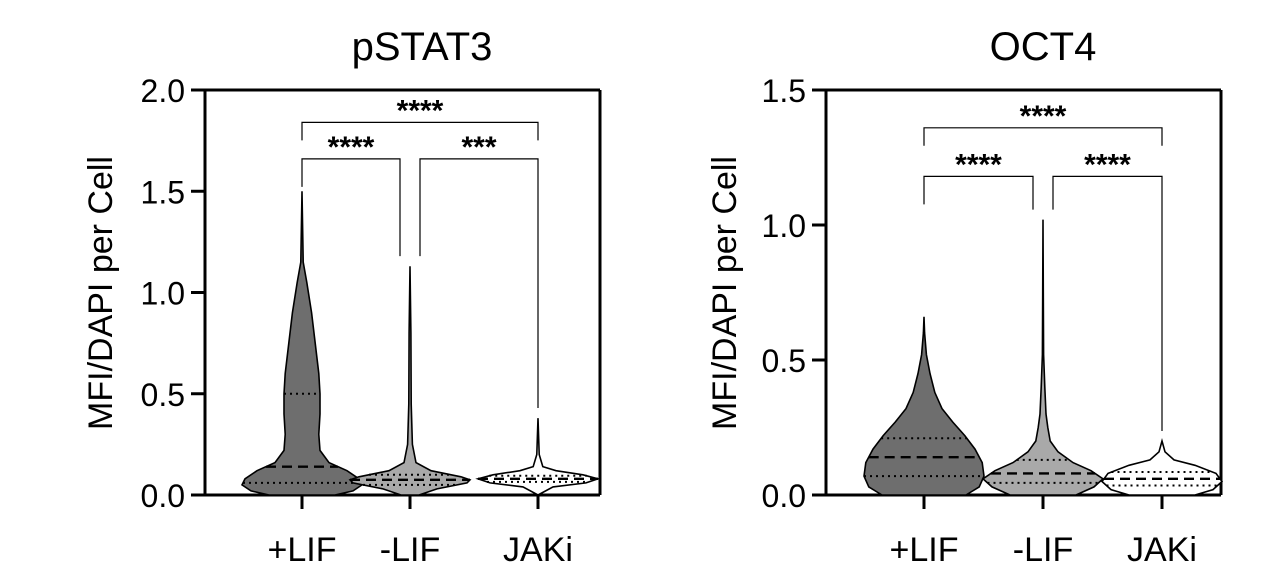 This screenshot has width=1274, height=582. What do you see at coordinates (478, 147) in the screenshot?
I see `significance-label: ***` at bounding box center [478, 147].